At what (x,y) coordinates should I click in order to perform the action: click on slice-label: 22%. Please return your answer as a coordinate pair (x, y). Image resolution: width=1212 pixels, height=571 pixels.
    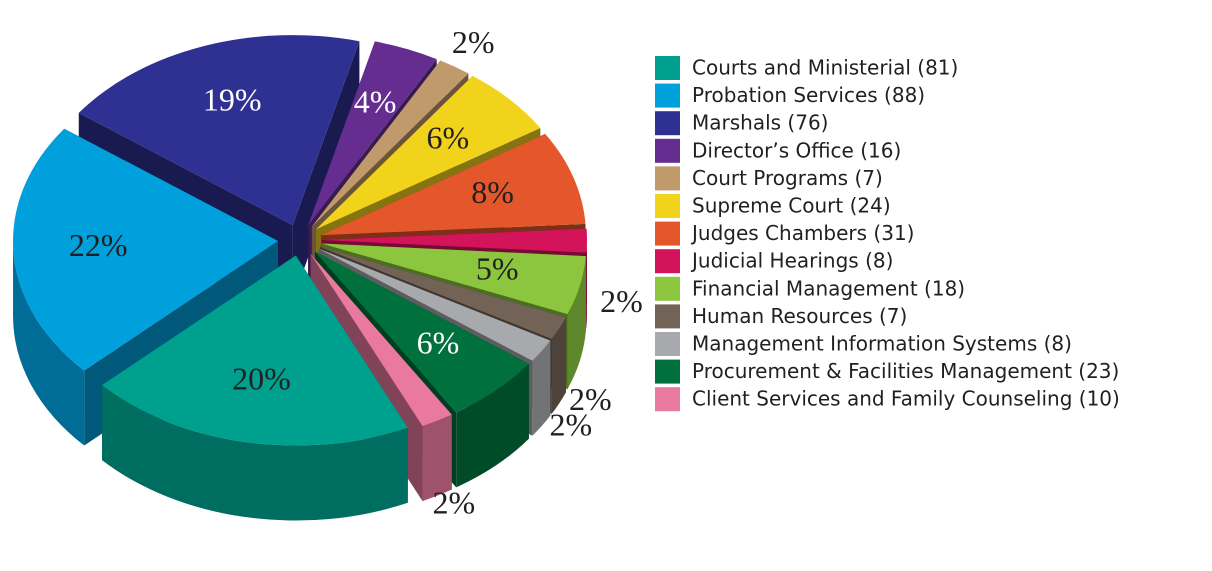
    Looking at the image, I should click on (98, 245).